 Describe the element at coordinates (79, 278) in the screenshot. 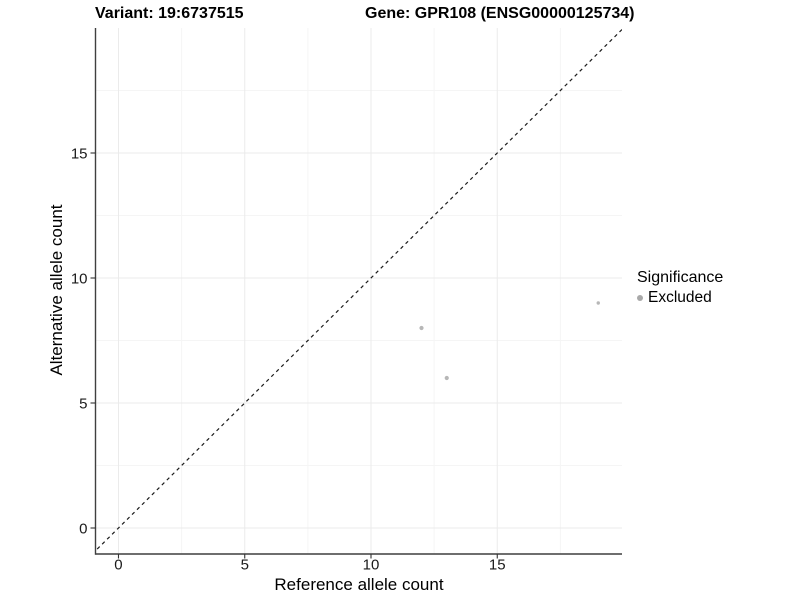

I see `y-tick-label: 10` at that location.